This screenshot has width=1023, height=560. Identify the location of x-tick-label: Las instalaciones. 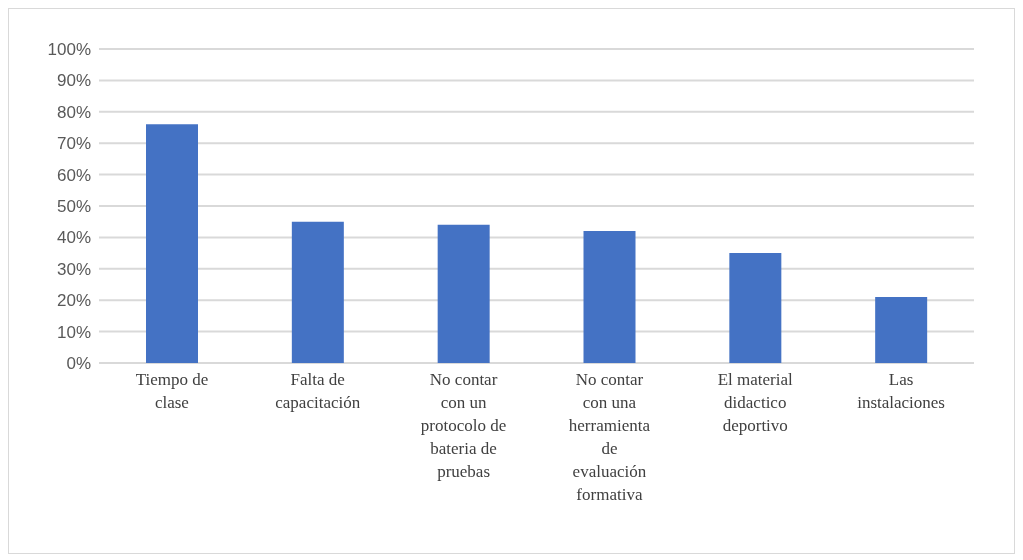
(901, 391).